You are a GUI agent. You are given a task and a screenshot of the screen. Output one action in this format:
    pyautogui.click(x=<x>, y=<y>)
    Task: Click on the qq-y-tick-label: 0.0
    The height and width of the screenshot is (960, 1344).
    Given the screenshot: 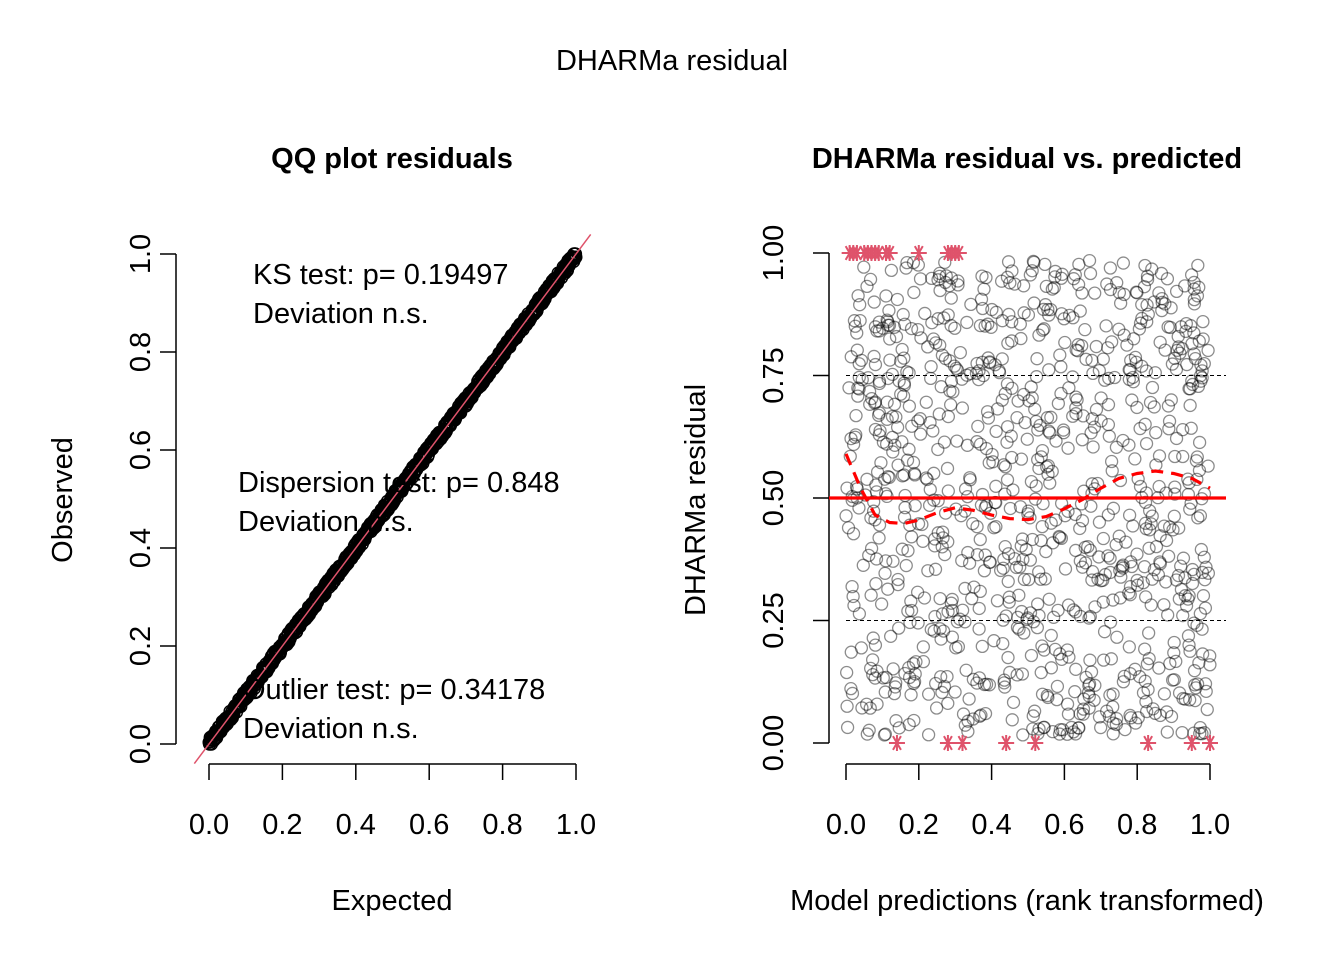 What is the action you would take?
    pyautogui.click(x=141, y=744)
    